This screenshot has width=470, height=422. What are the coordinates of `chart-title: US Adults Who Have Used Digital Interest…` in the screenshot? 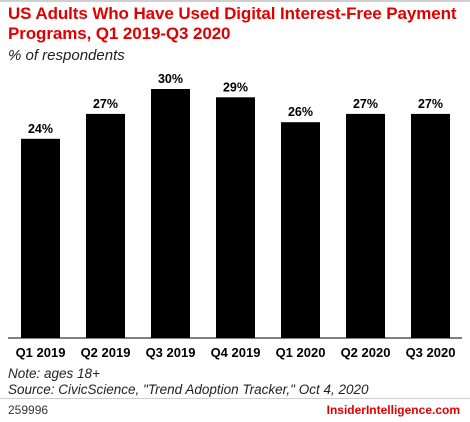 It's located at (232, 23).